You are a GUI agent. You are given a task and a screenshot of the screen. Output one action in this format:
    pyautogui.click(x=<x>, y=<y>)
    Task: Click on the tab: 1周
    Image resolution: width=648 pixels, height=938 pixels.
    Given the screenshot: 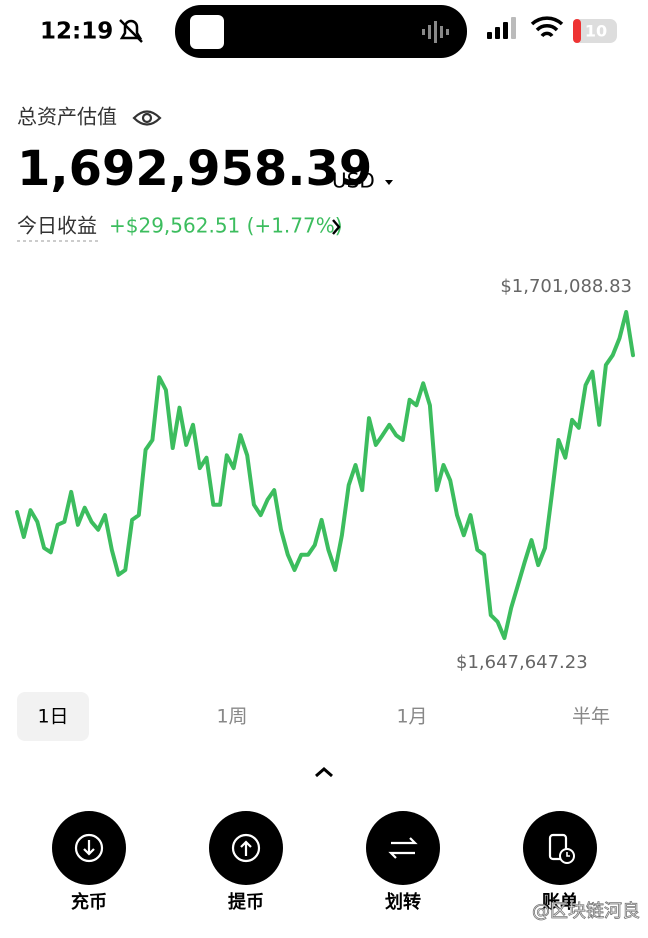 What is the action you would take?
    pyautogui.click(x=231, y=717)
    